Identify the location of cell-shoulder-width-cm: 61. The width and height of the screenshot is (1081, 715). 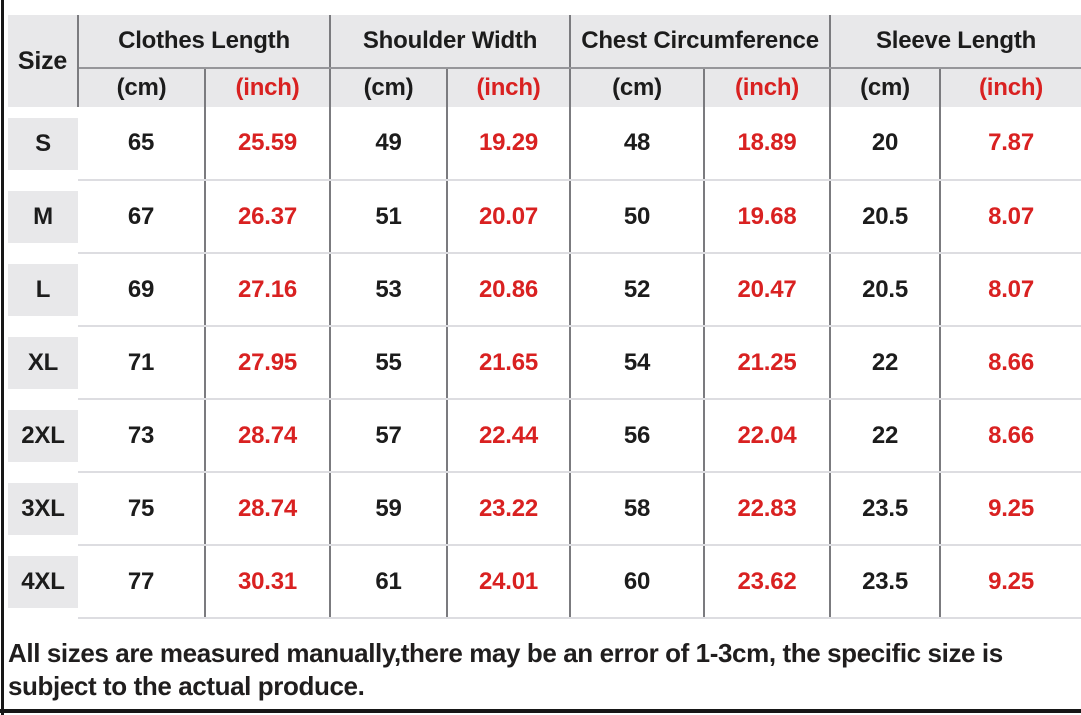
(388, 582).